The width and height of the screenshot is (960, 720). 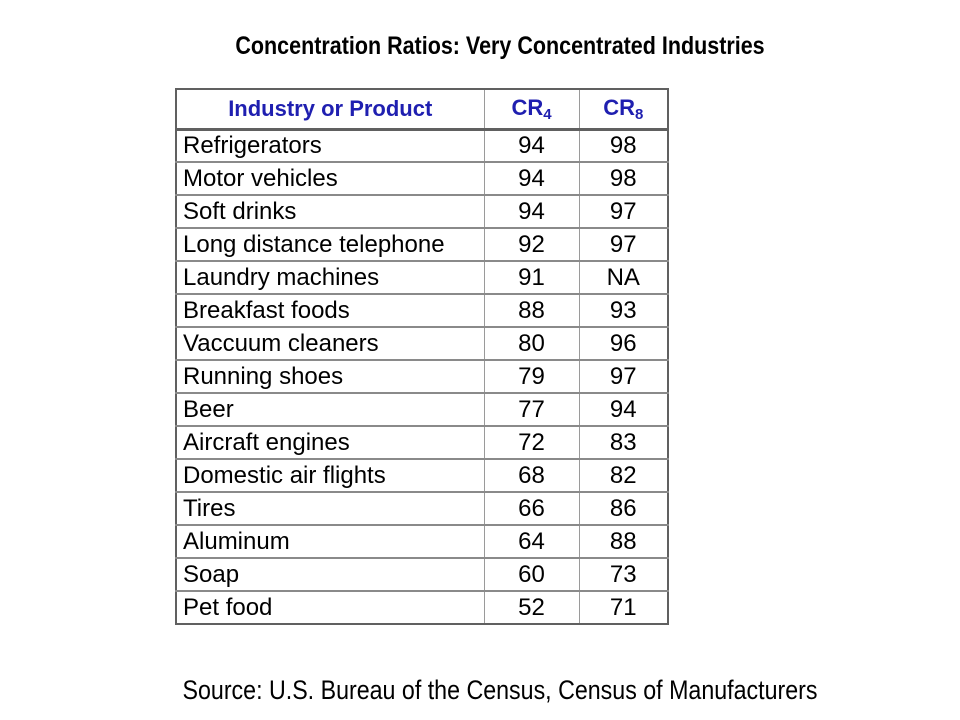 I want to click on cr8-cell: 93, so click(x=623, y=310).